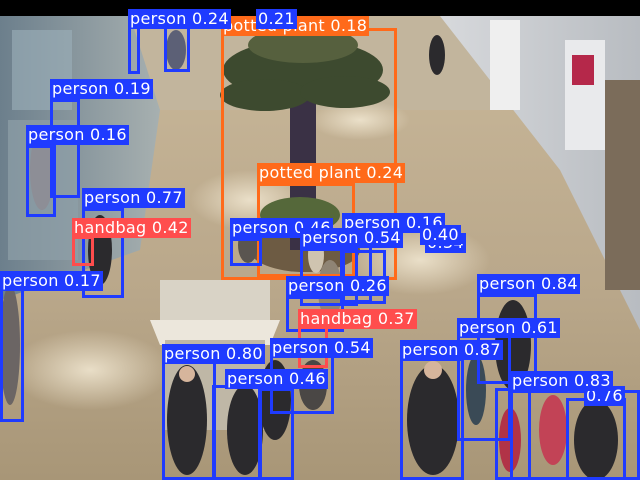 The image size is (640, 480). Describe the element at coordinates (133, 198) in the screenshot. I see `detection-label-person: person 0.77` at that location.